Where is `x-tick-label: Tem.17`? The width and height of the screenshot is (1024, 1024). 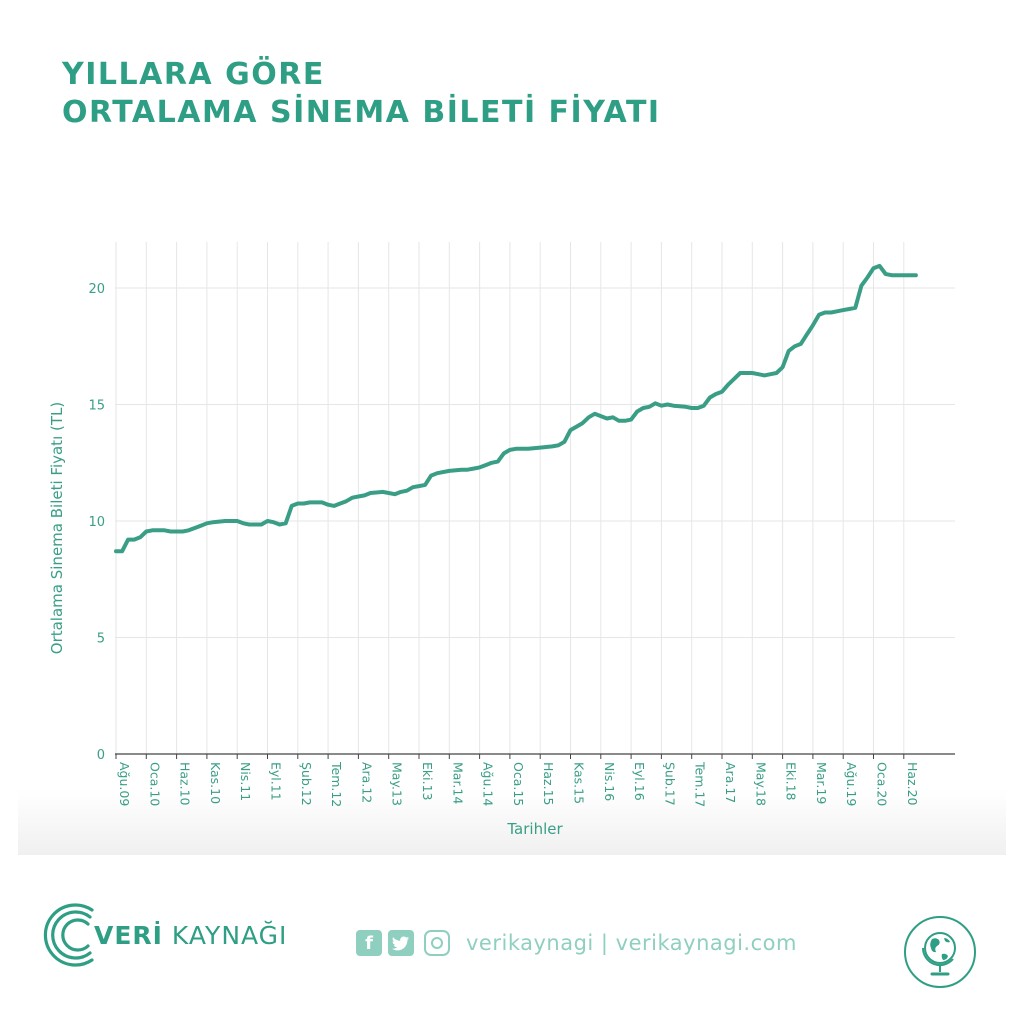
x-tick-label: Tem.17 is located at coordinates (700, 784).